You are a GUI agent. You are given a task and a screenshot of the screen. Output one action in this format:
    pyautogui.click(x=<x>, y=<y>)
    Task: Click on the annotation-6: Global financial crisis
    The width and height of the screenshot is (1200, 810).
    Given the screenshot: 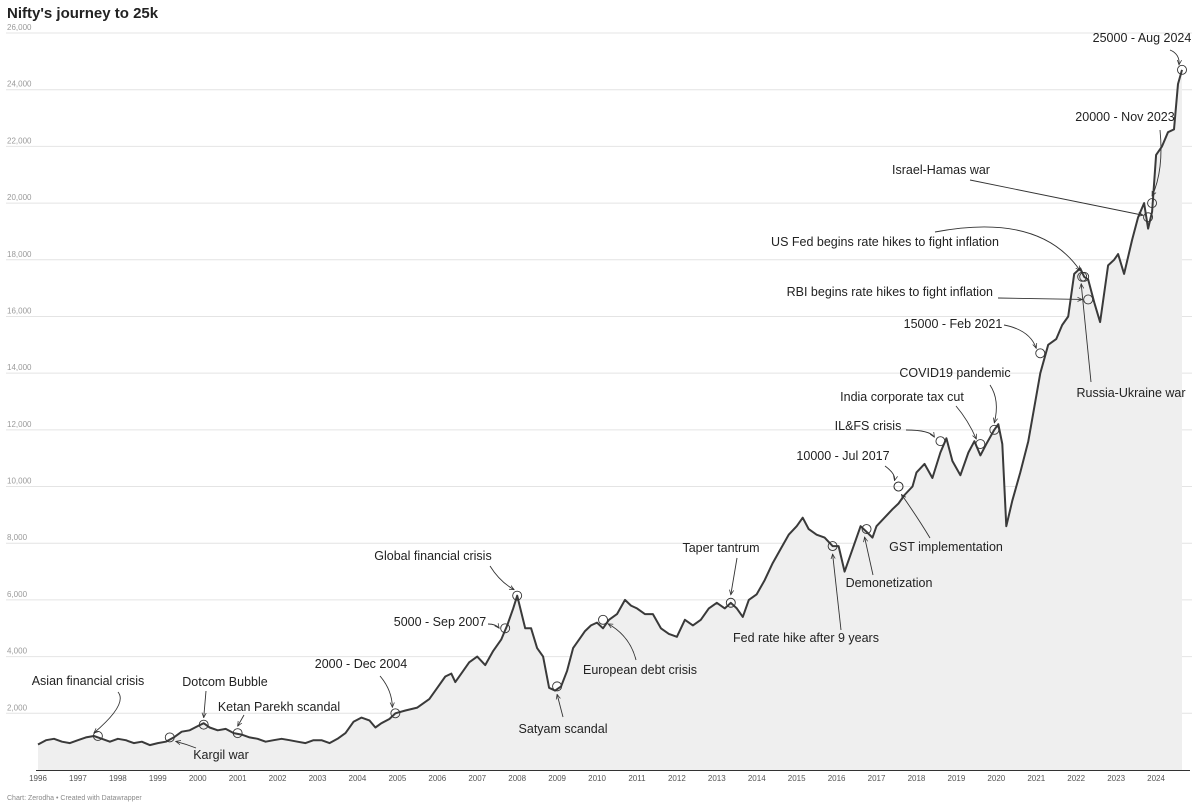 What is the action you would take?
    pyautogui.click(x=448, y=575)
    